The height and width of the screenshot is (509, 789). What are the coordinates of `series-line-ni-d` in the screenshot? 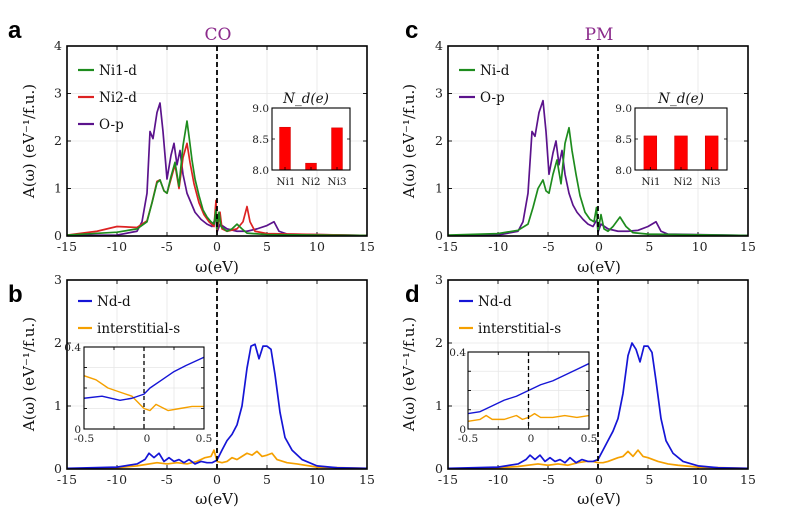 It's located at (598, 181).